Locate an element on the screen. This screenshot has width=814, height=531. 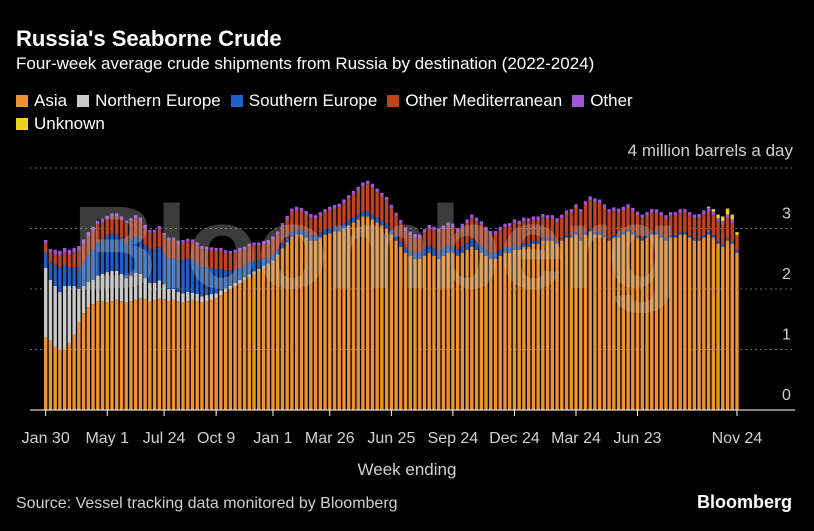
x-axis-title: Week ending is located at coordinates (407, 469).